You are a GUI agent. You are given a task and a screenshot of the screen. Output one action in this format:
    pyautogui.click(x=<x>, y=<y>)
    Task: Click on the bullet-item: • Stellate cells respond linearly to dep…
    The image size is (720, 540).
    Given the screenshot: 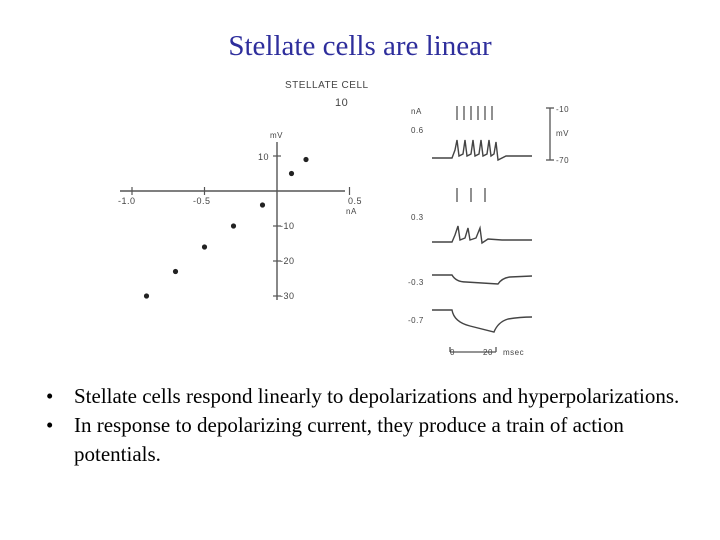 What is the action you would take?
    pyautogui.click(x=360, y=396)
    